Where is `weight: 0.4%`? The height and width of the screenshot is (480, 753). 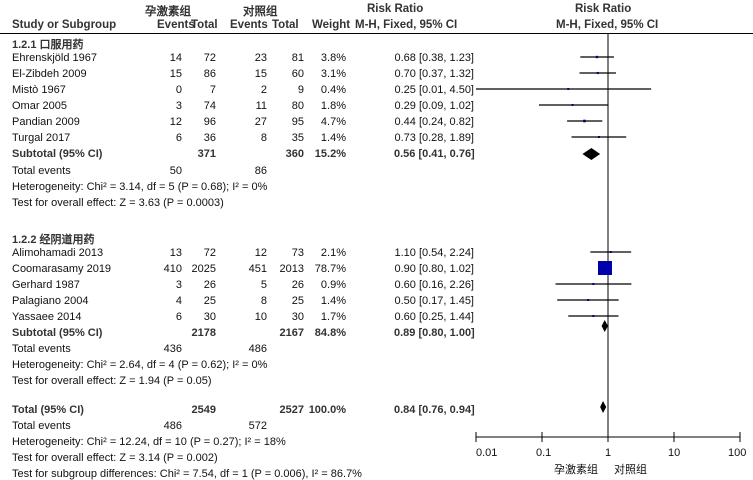
weight: 0.4% is located at coordinates (333, 90).